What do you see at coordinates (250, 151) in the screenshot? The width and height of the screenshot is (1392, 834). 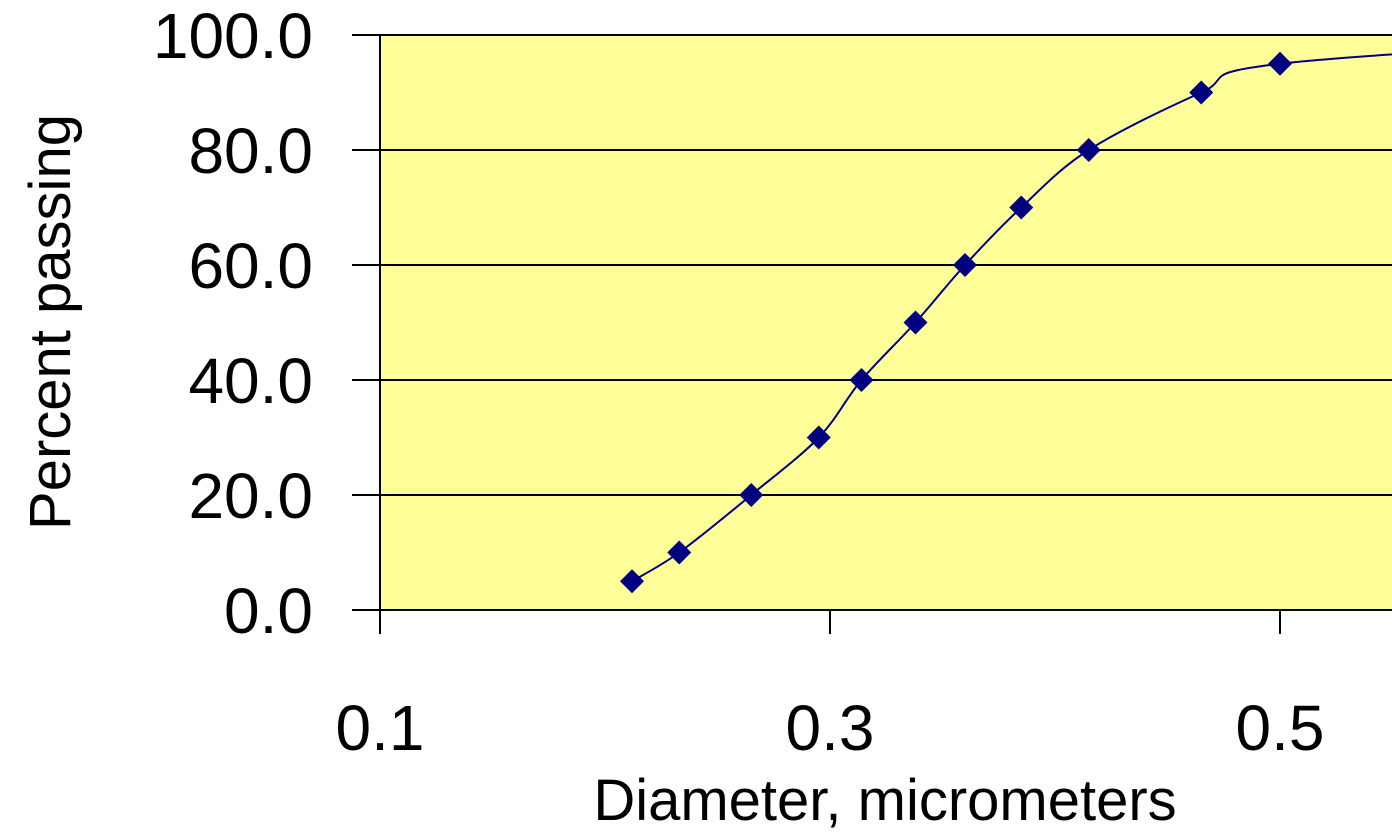 I see `y-tick-label: 80.0` at bounding box center [250, 151].